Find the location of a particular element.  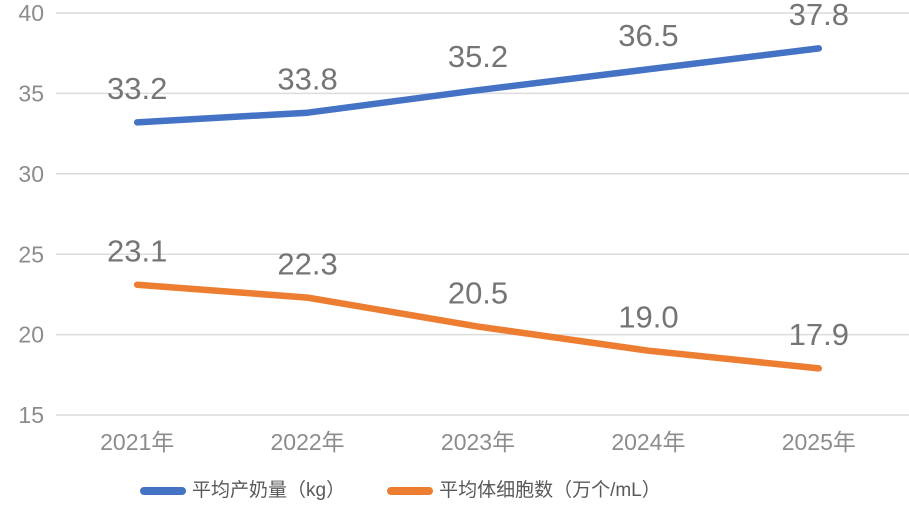

x-tick-label: 2023年 is located at coordinates (478, 442).